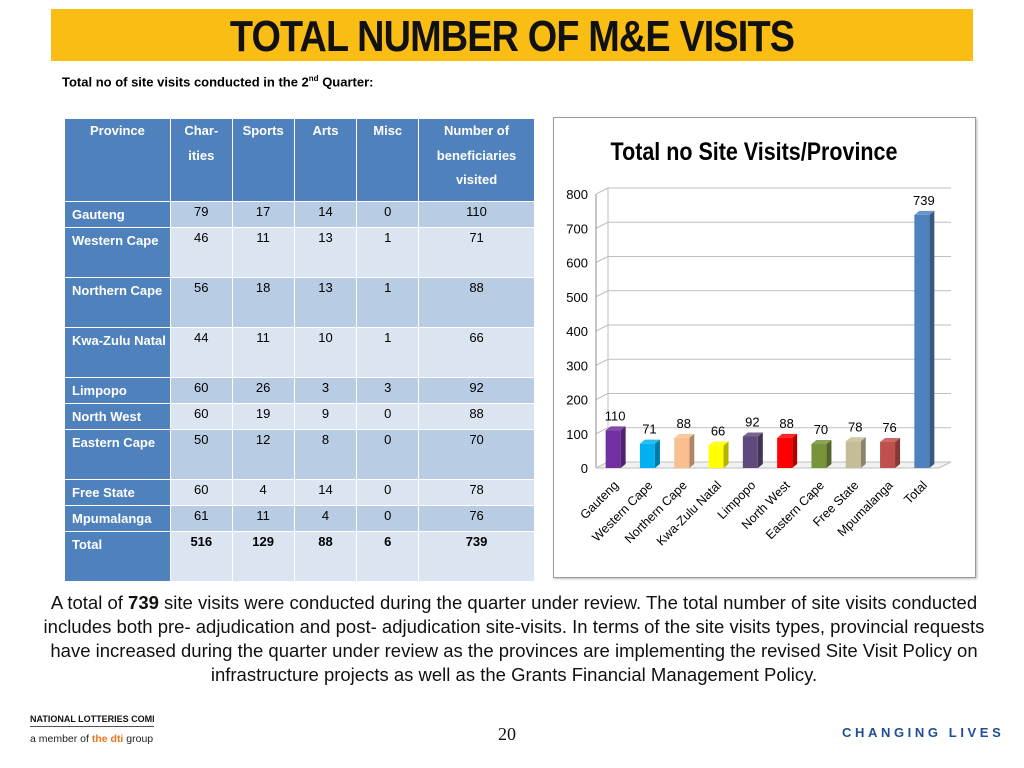 Image resolution: width=1024 pixels, height=768 pixels. What do you see at coordinates (263, 390) in the screenshot?
I see `value-cell: 26` at bounding box center [263, 390].